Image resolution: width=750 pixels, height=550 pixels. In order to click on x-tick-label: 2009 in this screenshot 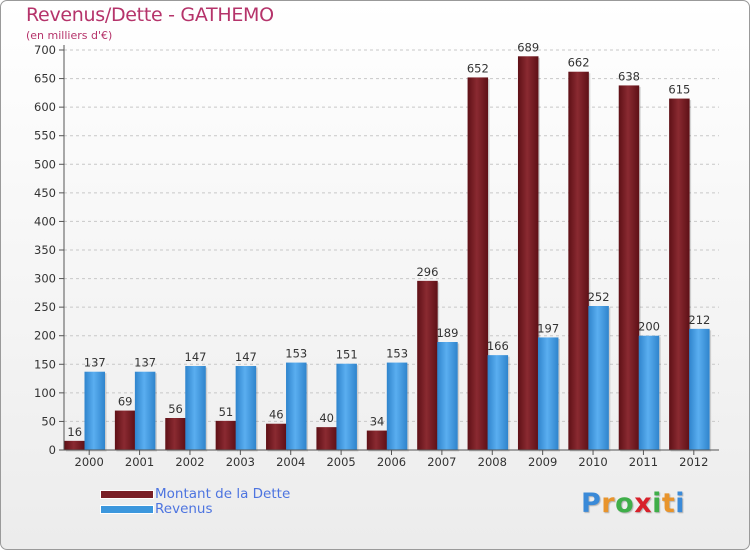, I will do `click(542, 462)`.